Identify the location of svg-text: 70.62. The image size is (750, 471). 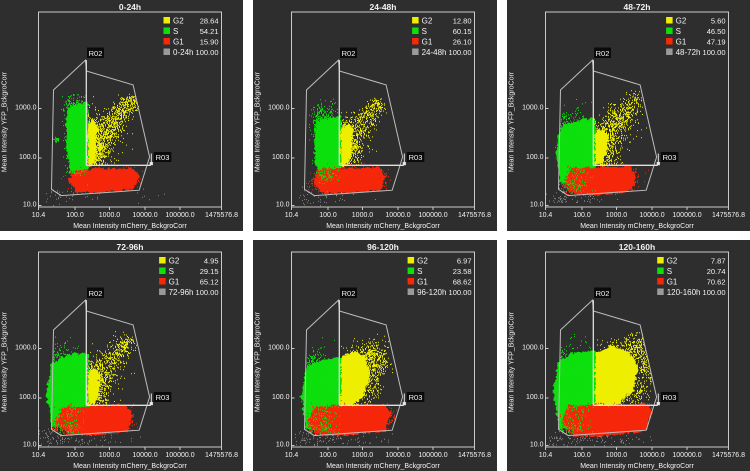
(716, 281).